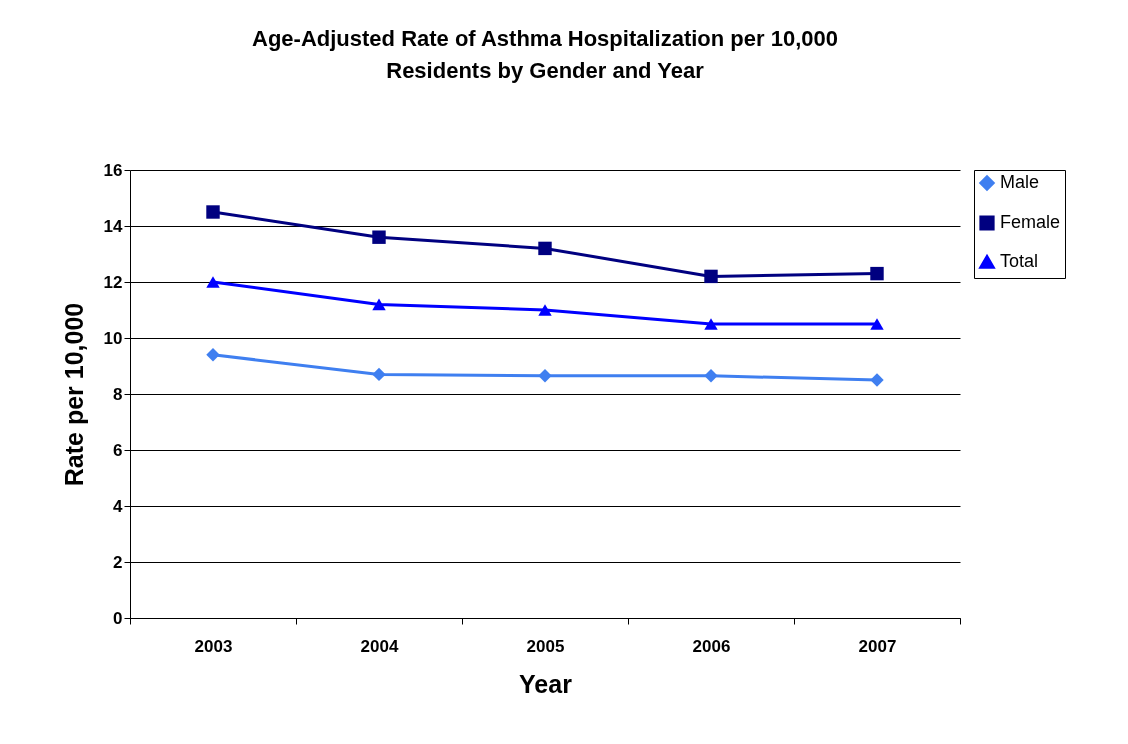 The image size is (1128, 744). Describe the element at coordinates (73, 394) in the screenshot. I see `y-axis-title: Rate per 10,000` at that location.